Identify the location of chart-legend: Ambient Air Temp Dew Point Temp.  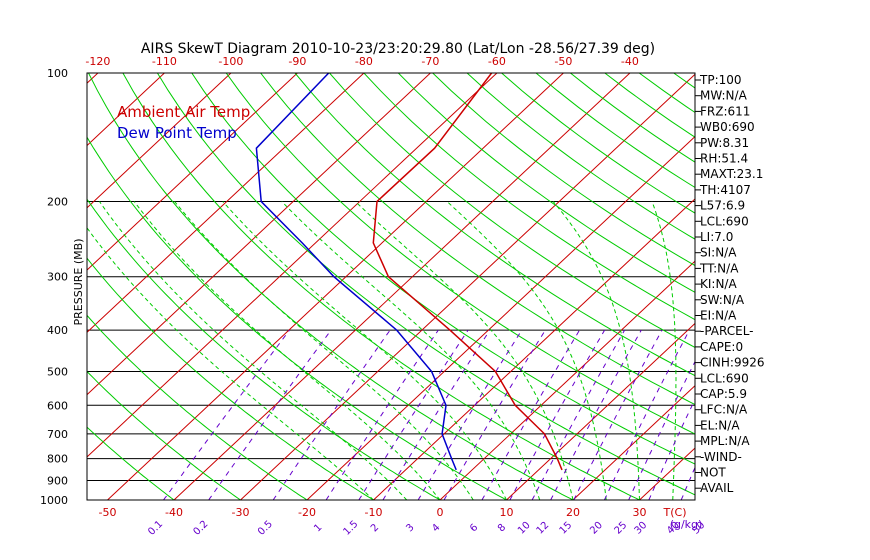
(183, 122).